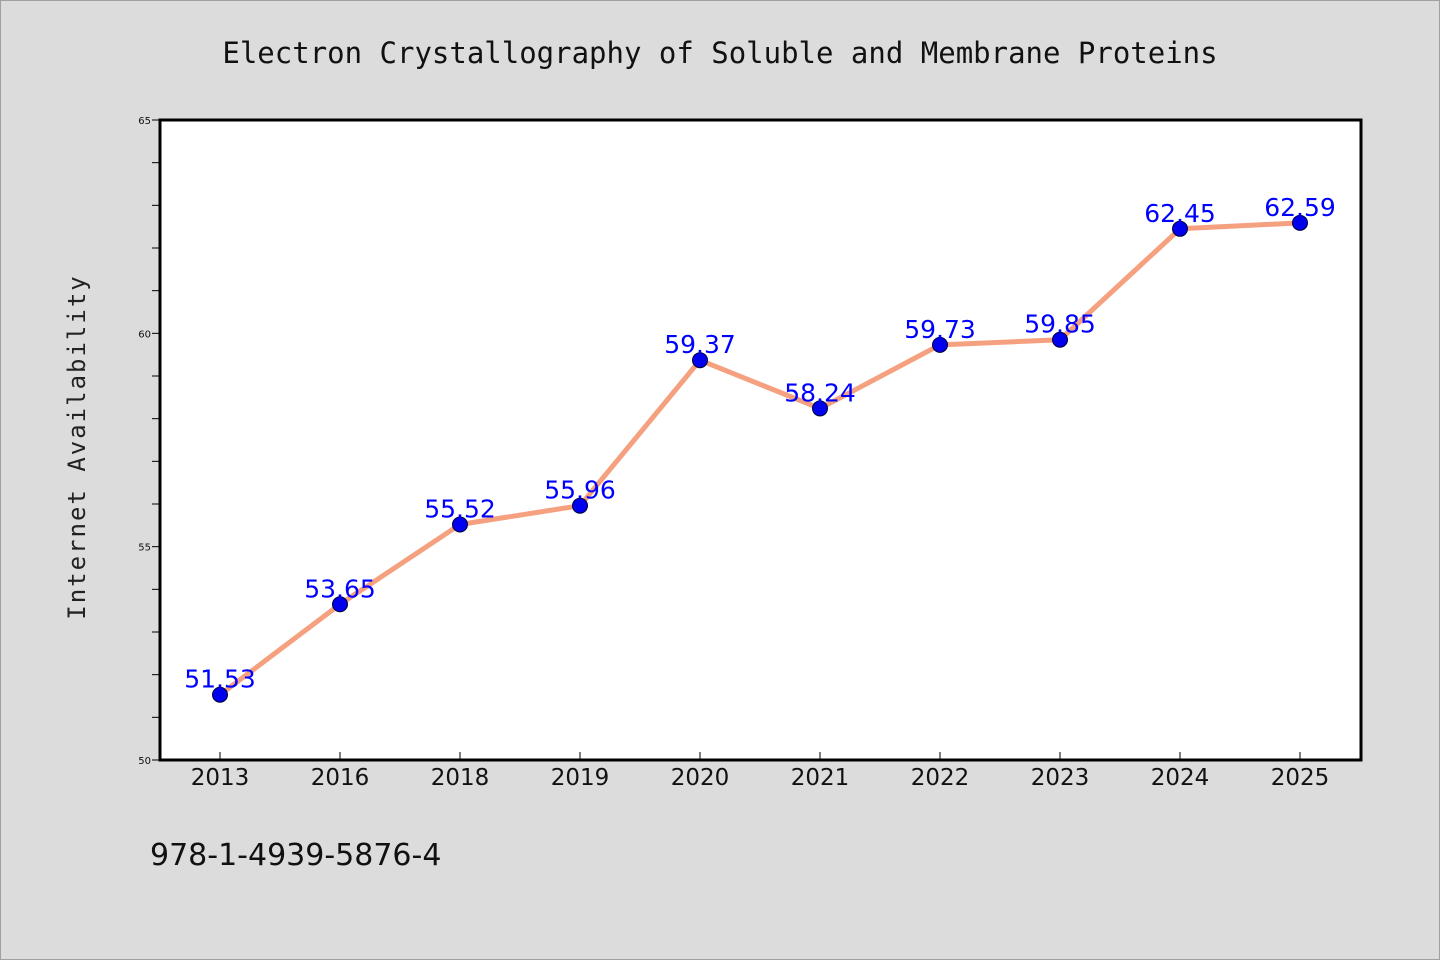 The height and width of the screenshot is (960, 1440). What do you see at coordinates (580, 778) in the screenshot?
I see `x-tick-label: 2019` at bounding box center [580, 778].